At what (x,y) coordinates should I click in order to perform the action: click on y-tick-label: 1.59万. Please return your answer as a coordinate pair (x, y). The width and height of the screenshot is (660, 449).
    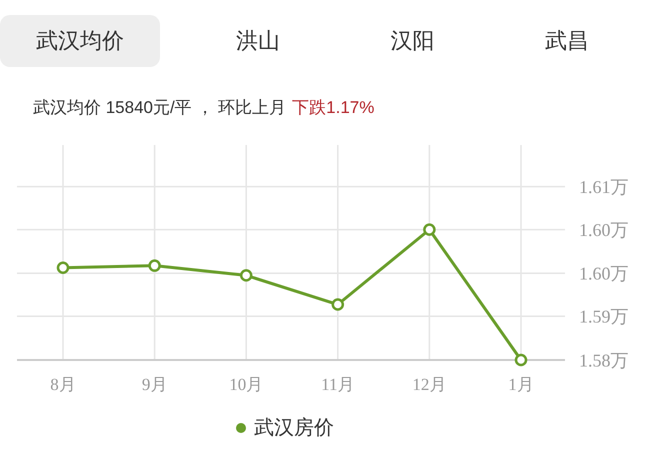
    Looking at the image, I should click on (603, 316).